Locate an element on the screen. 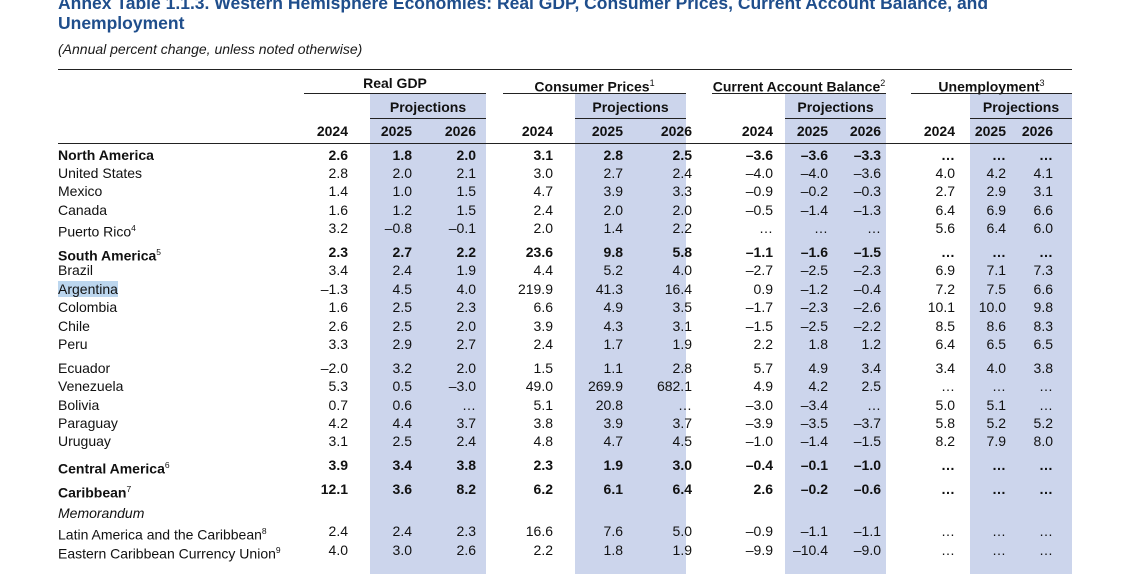 The width and height of the screenshot is (1140, 574). column-group-header: Consumer Prices1 is located at coordinates (594, 85).